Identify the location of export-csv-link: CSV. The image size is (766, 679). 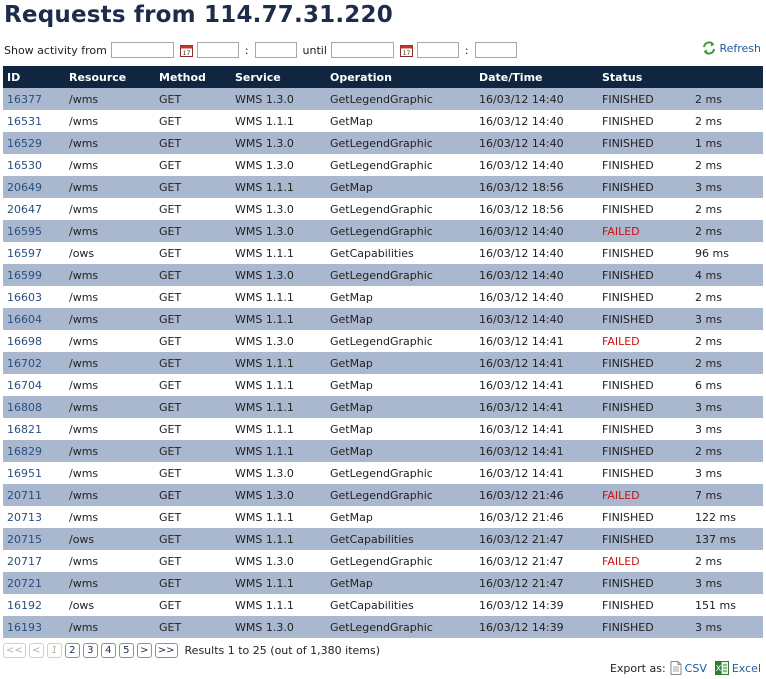
(695, 668).